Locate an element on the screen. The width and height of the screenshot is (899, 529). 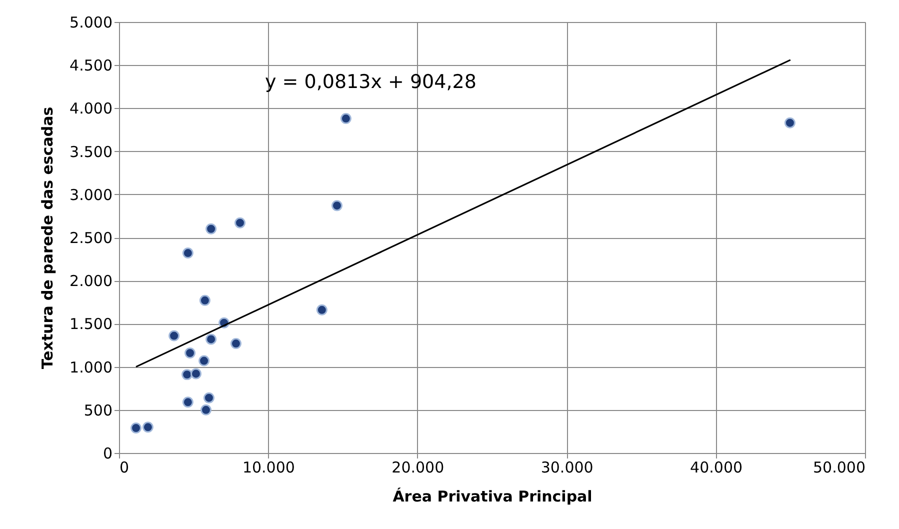
x-axis-title: Área Privativa Principal is located at coordinates (492, 497).